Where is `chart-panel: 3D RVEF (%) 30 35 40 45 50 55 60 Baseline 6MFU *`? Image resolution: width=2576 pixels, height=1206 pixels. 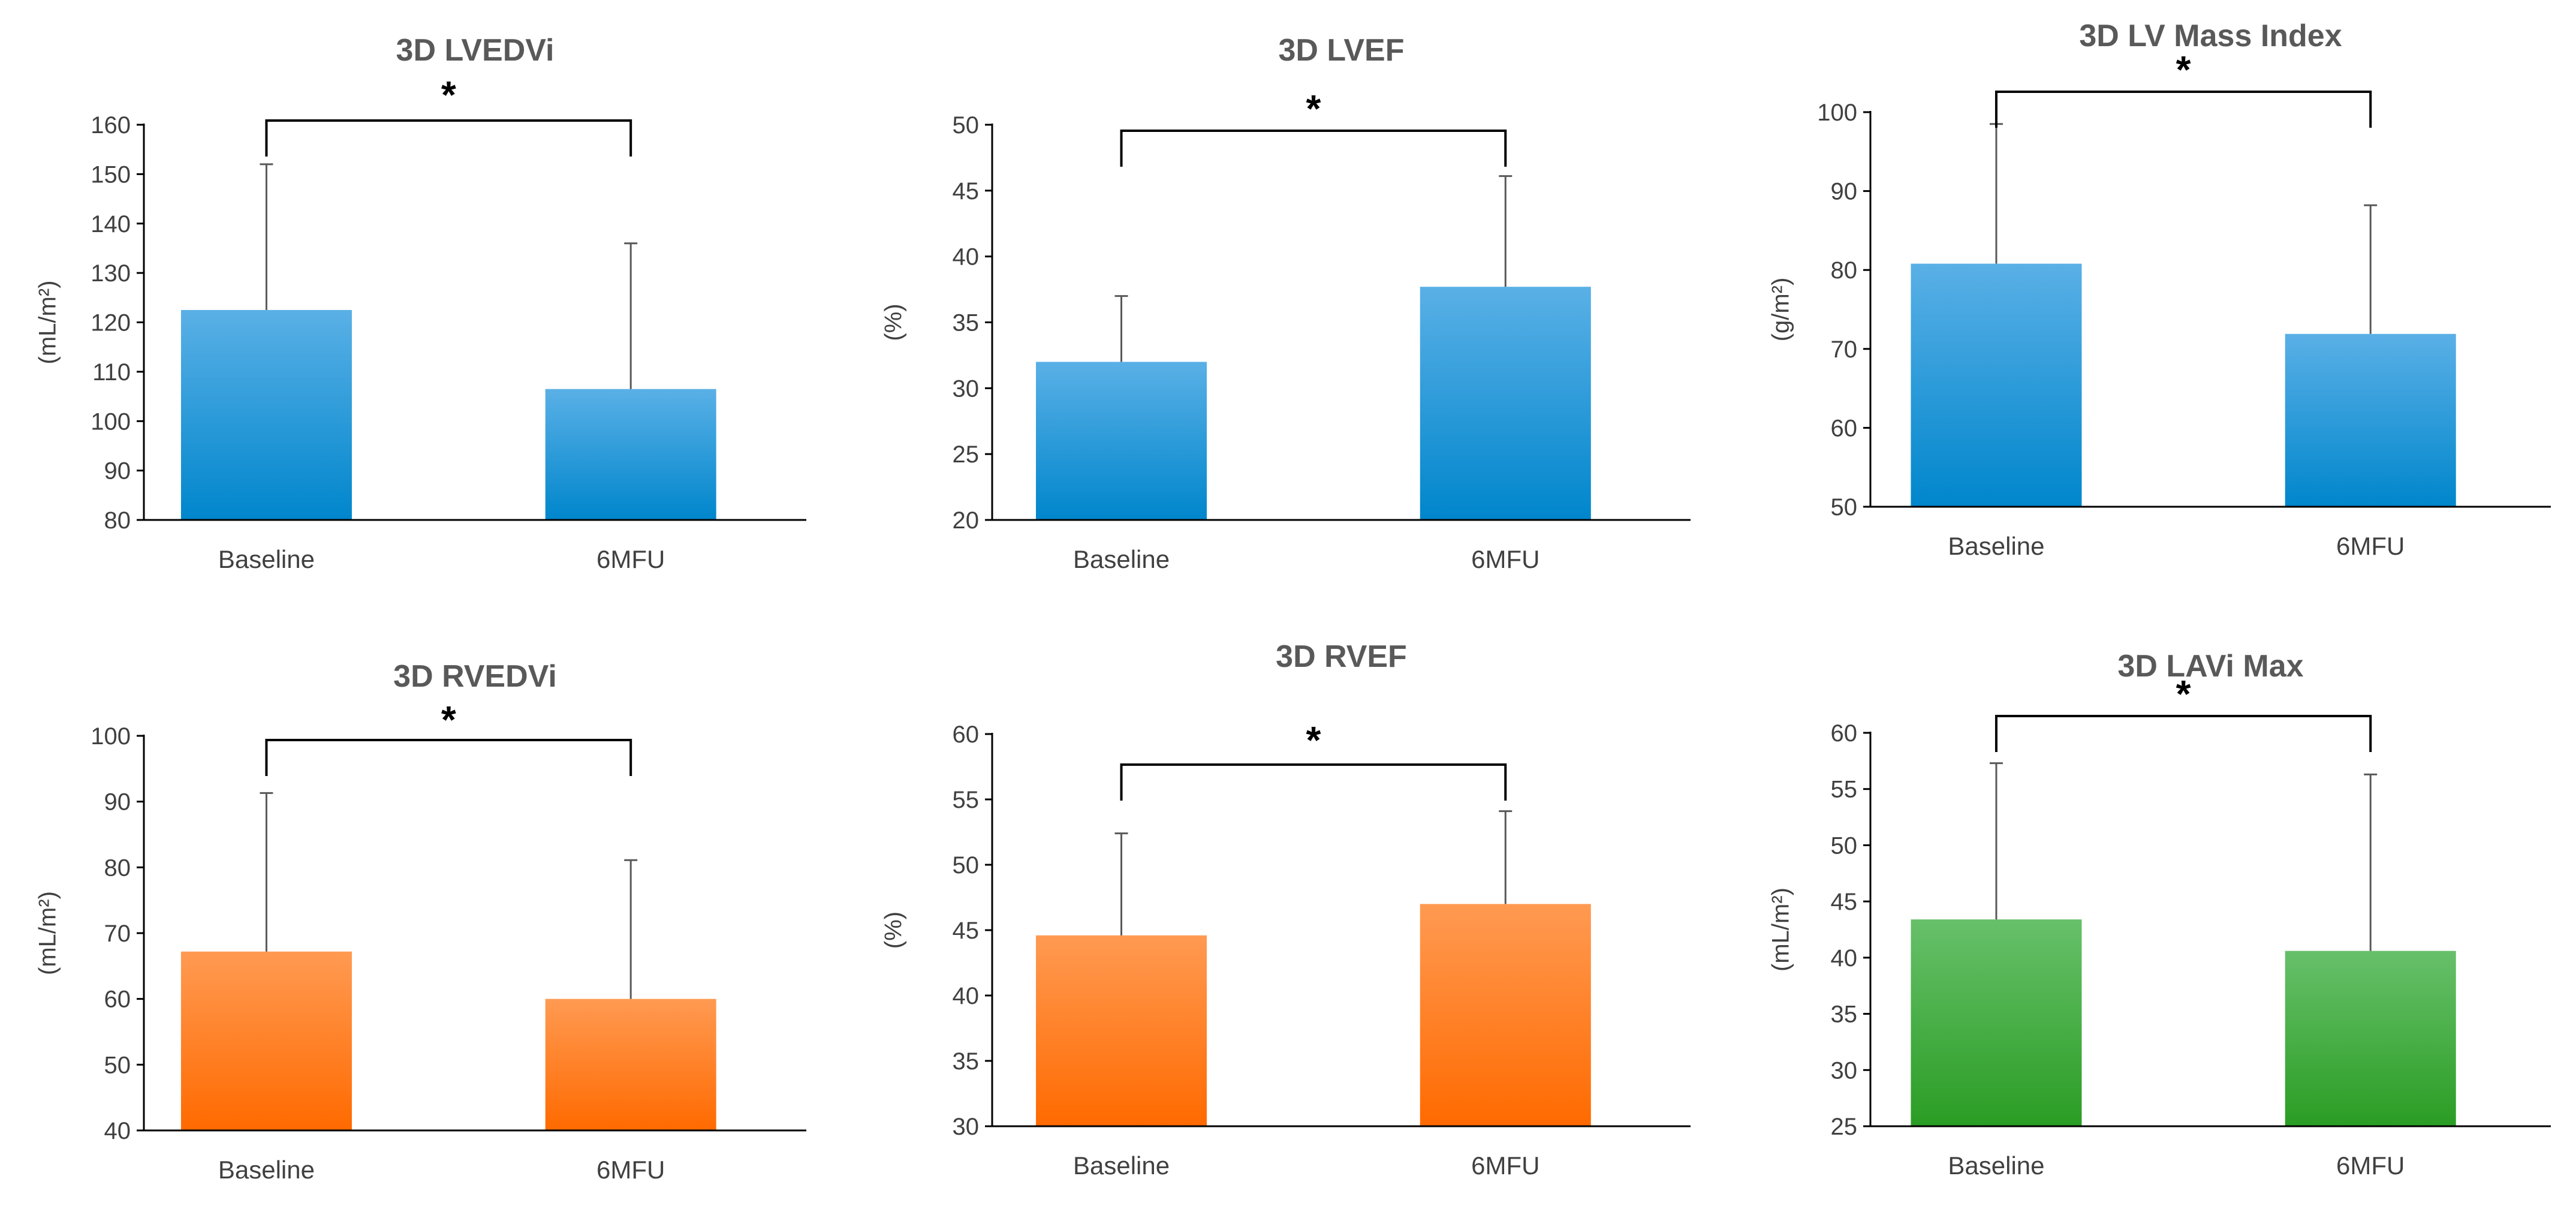
chart-panel: 3D RVEF (%) 30 35 40 45 50 55 60 Baseline 6MFU * is located at coordinates (1286, 909).